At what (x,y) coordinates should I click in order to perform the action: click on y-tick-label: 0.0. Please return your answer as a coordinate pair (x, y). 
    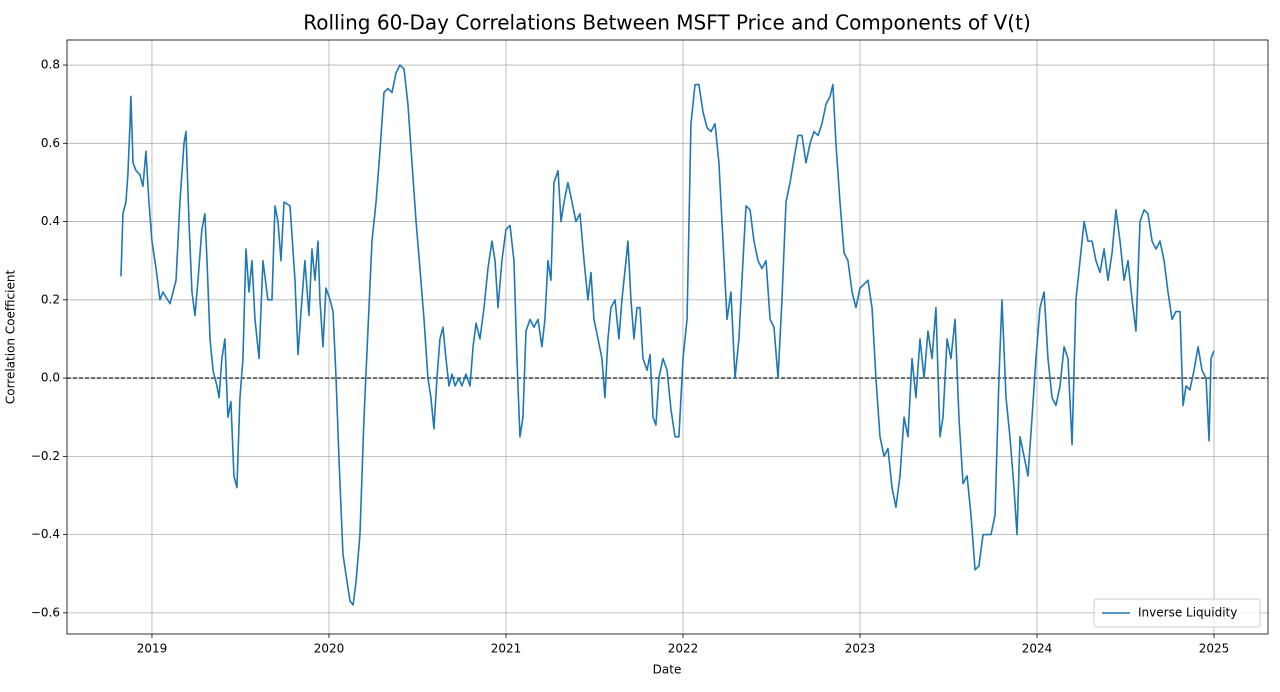
    Looking at the image, I should click on (50, 378).